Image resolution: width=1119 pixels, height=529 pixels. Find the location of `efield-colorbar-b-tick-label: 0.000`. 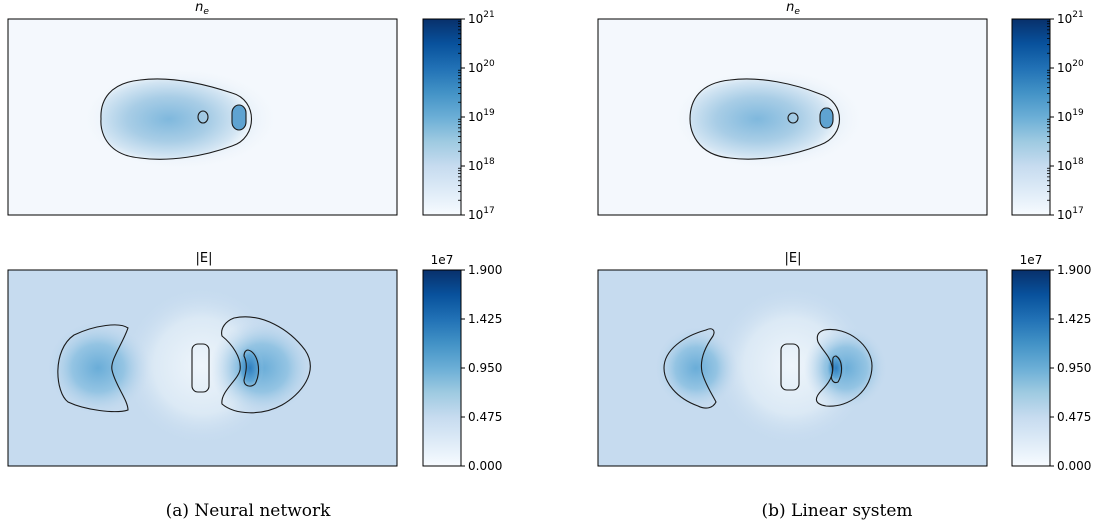

efield-colorbar-b-tick-label: 0.000 is located at coordinates (1074, 466).